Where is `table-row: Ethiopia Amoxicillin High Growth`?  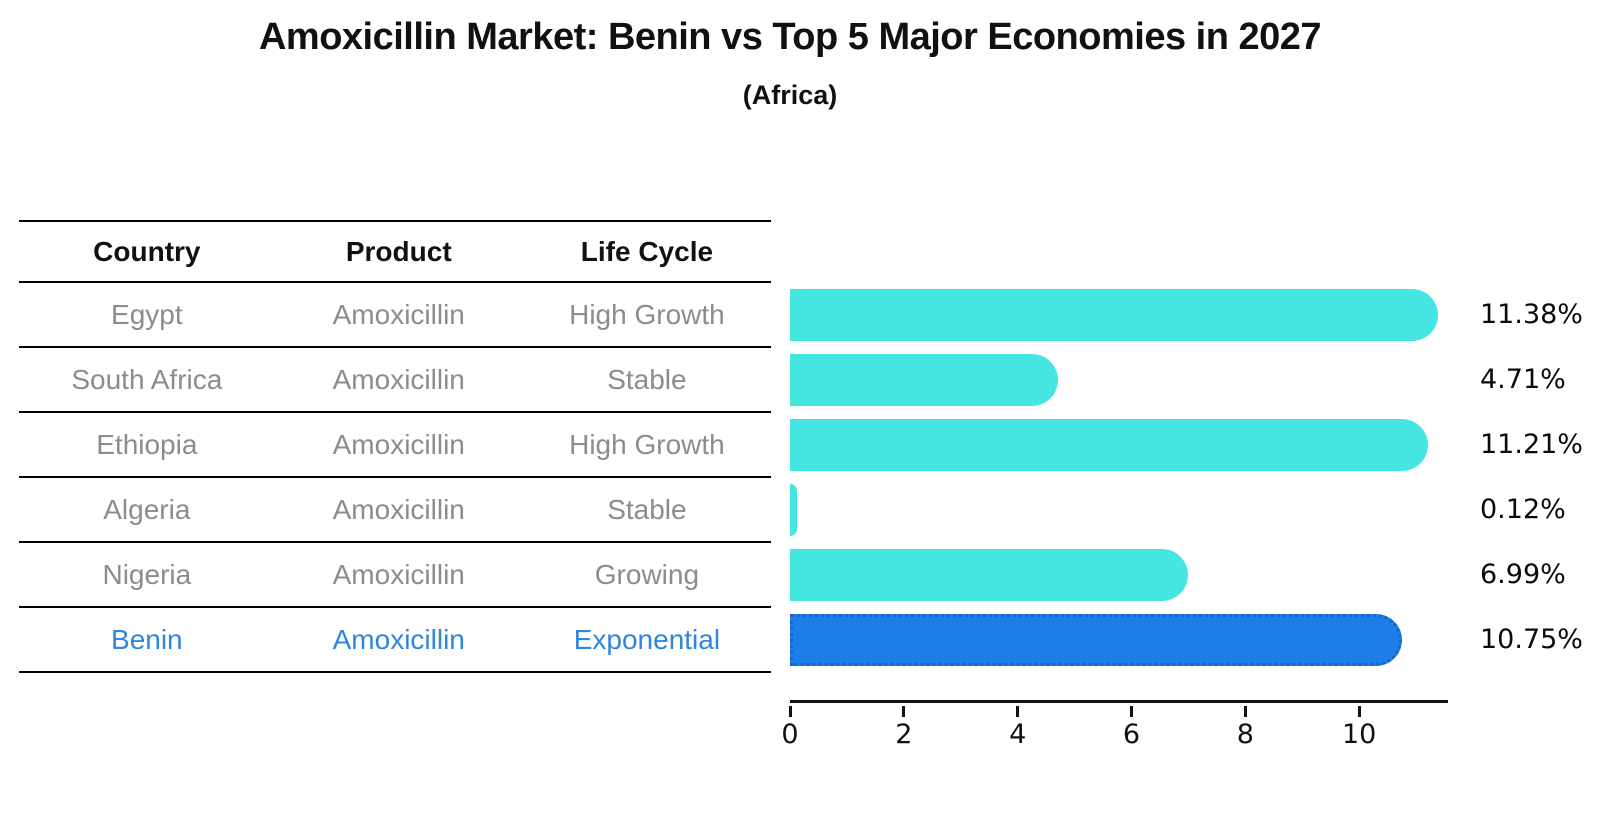
table-row: Ethiopia Amoxicillin High Growth is located at coordinates (395, 445).